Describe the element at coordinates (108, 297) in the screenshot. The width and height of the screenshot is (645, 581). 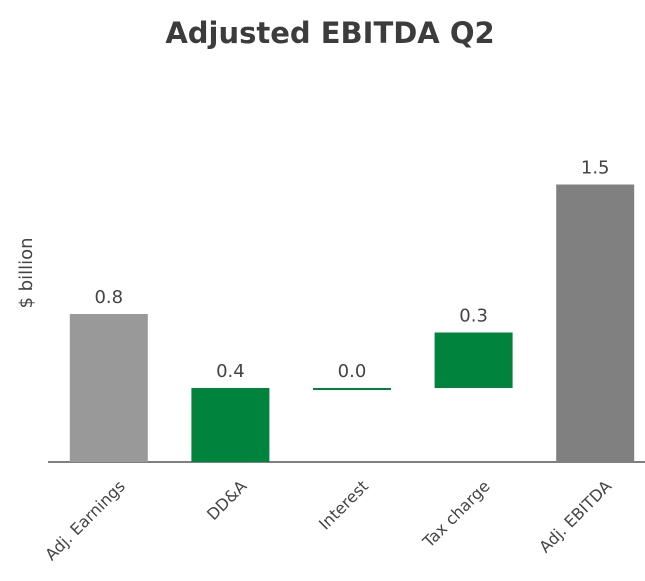
I see `data-label: 0.8` at that location.